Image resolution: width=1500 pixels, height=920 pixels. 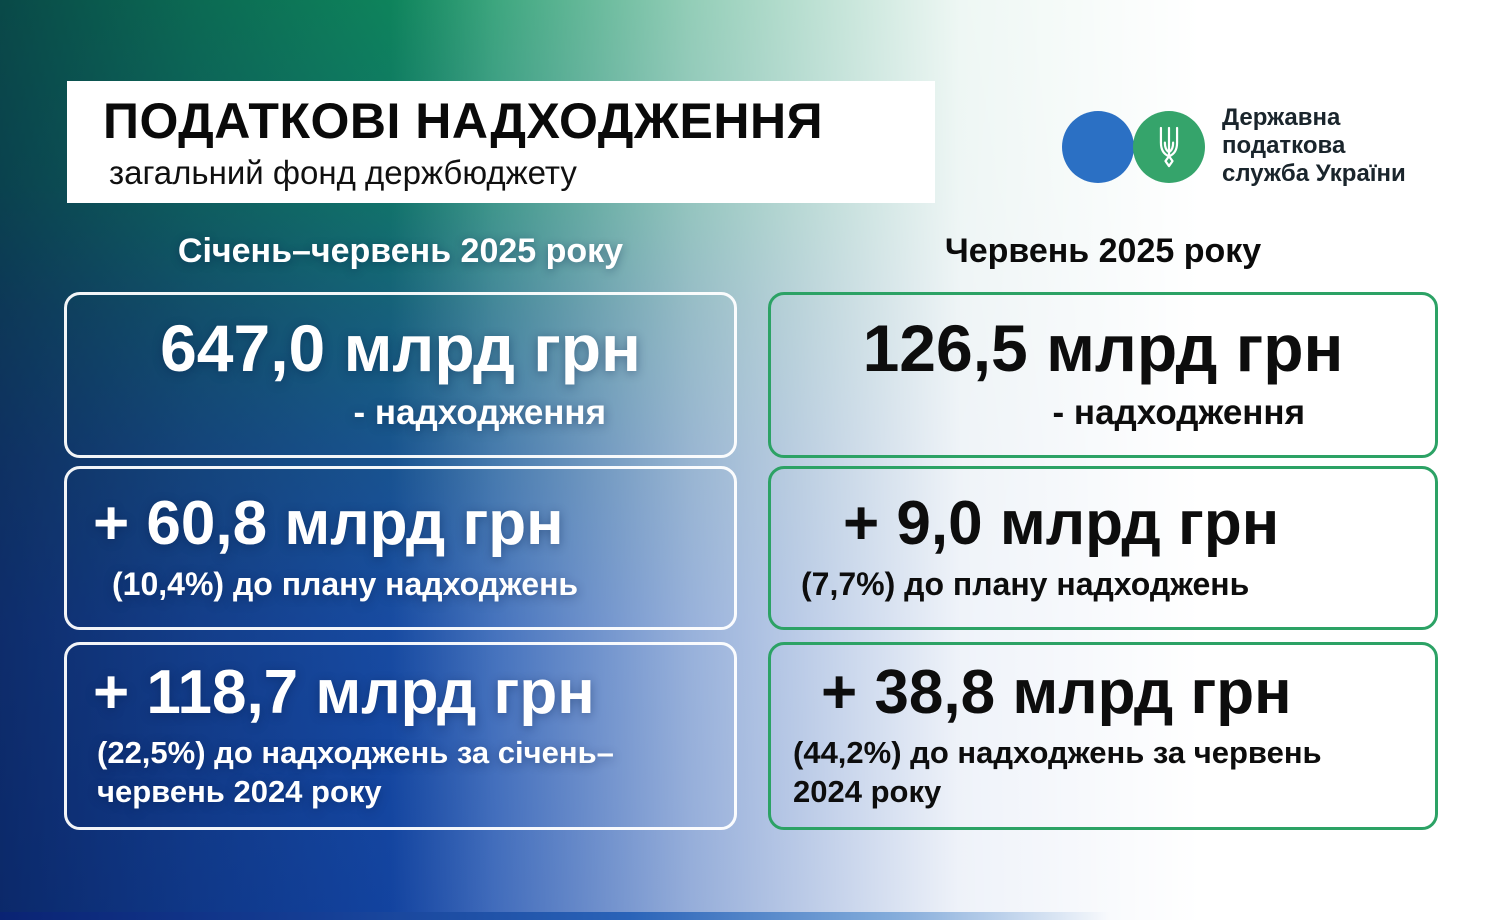 What do you see at coordinates (1056, 692) in the screenshot?
I see `stat-value: + 38,8 млрд грн` at bounding box center [1056, 692].